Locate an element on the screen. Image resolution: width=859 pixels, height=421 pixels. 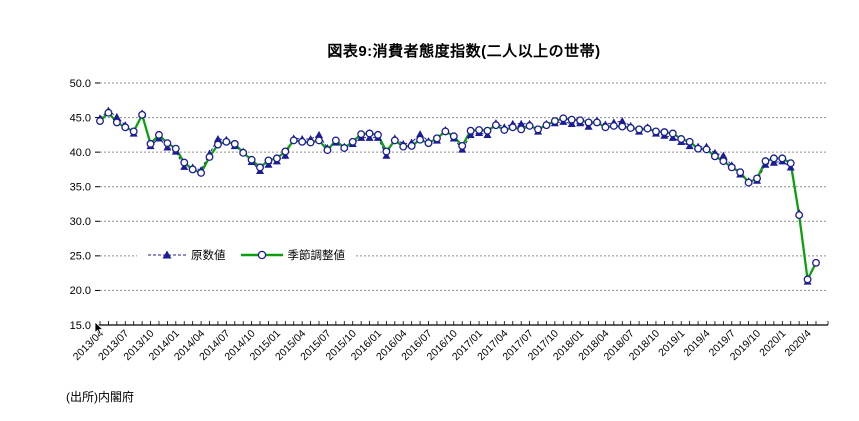
x-tick-label: 2020/4 is located at coordinates (797, 343).